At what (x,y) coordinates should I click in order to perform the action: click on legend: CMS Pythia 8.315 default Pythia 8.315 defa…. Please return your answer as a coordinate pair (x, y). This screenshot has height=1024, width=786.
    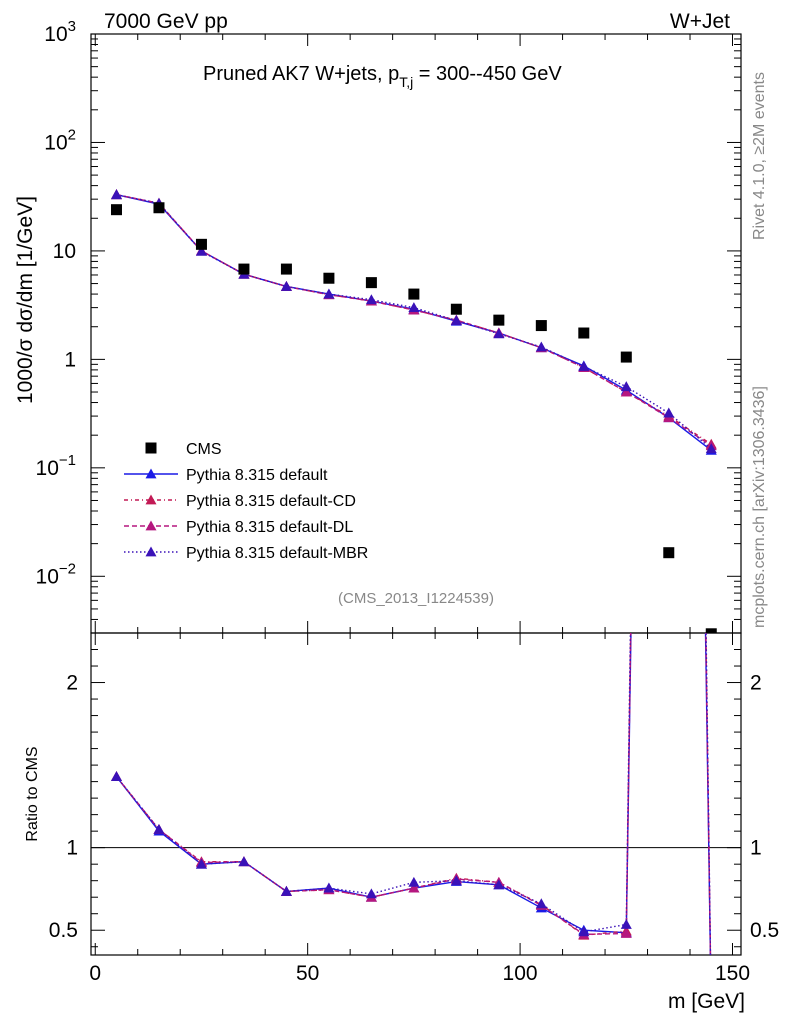
    Looking at the image, I should click on (246, 501).